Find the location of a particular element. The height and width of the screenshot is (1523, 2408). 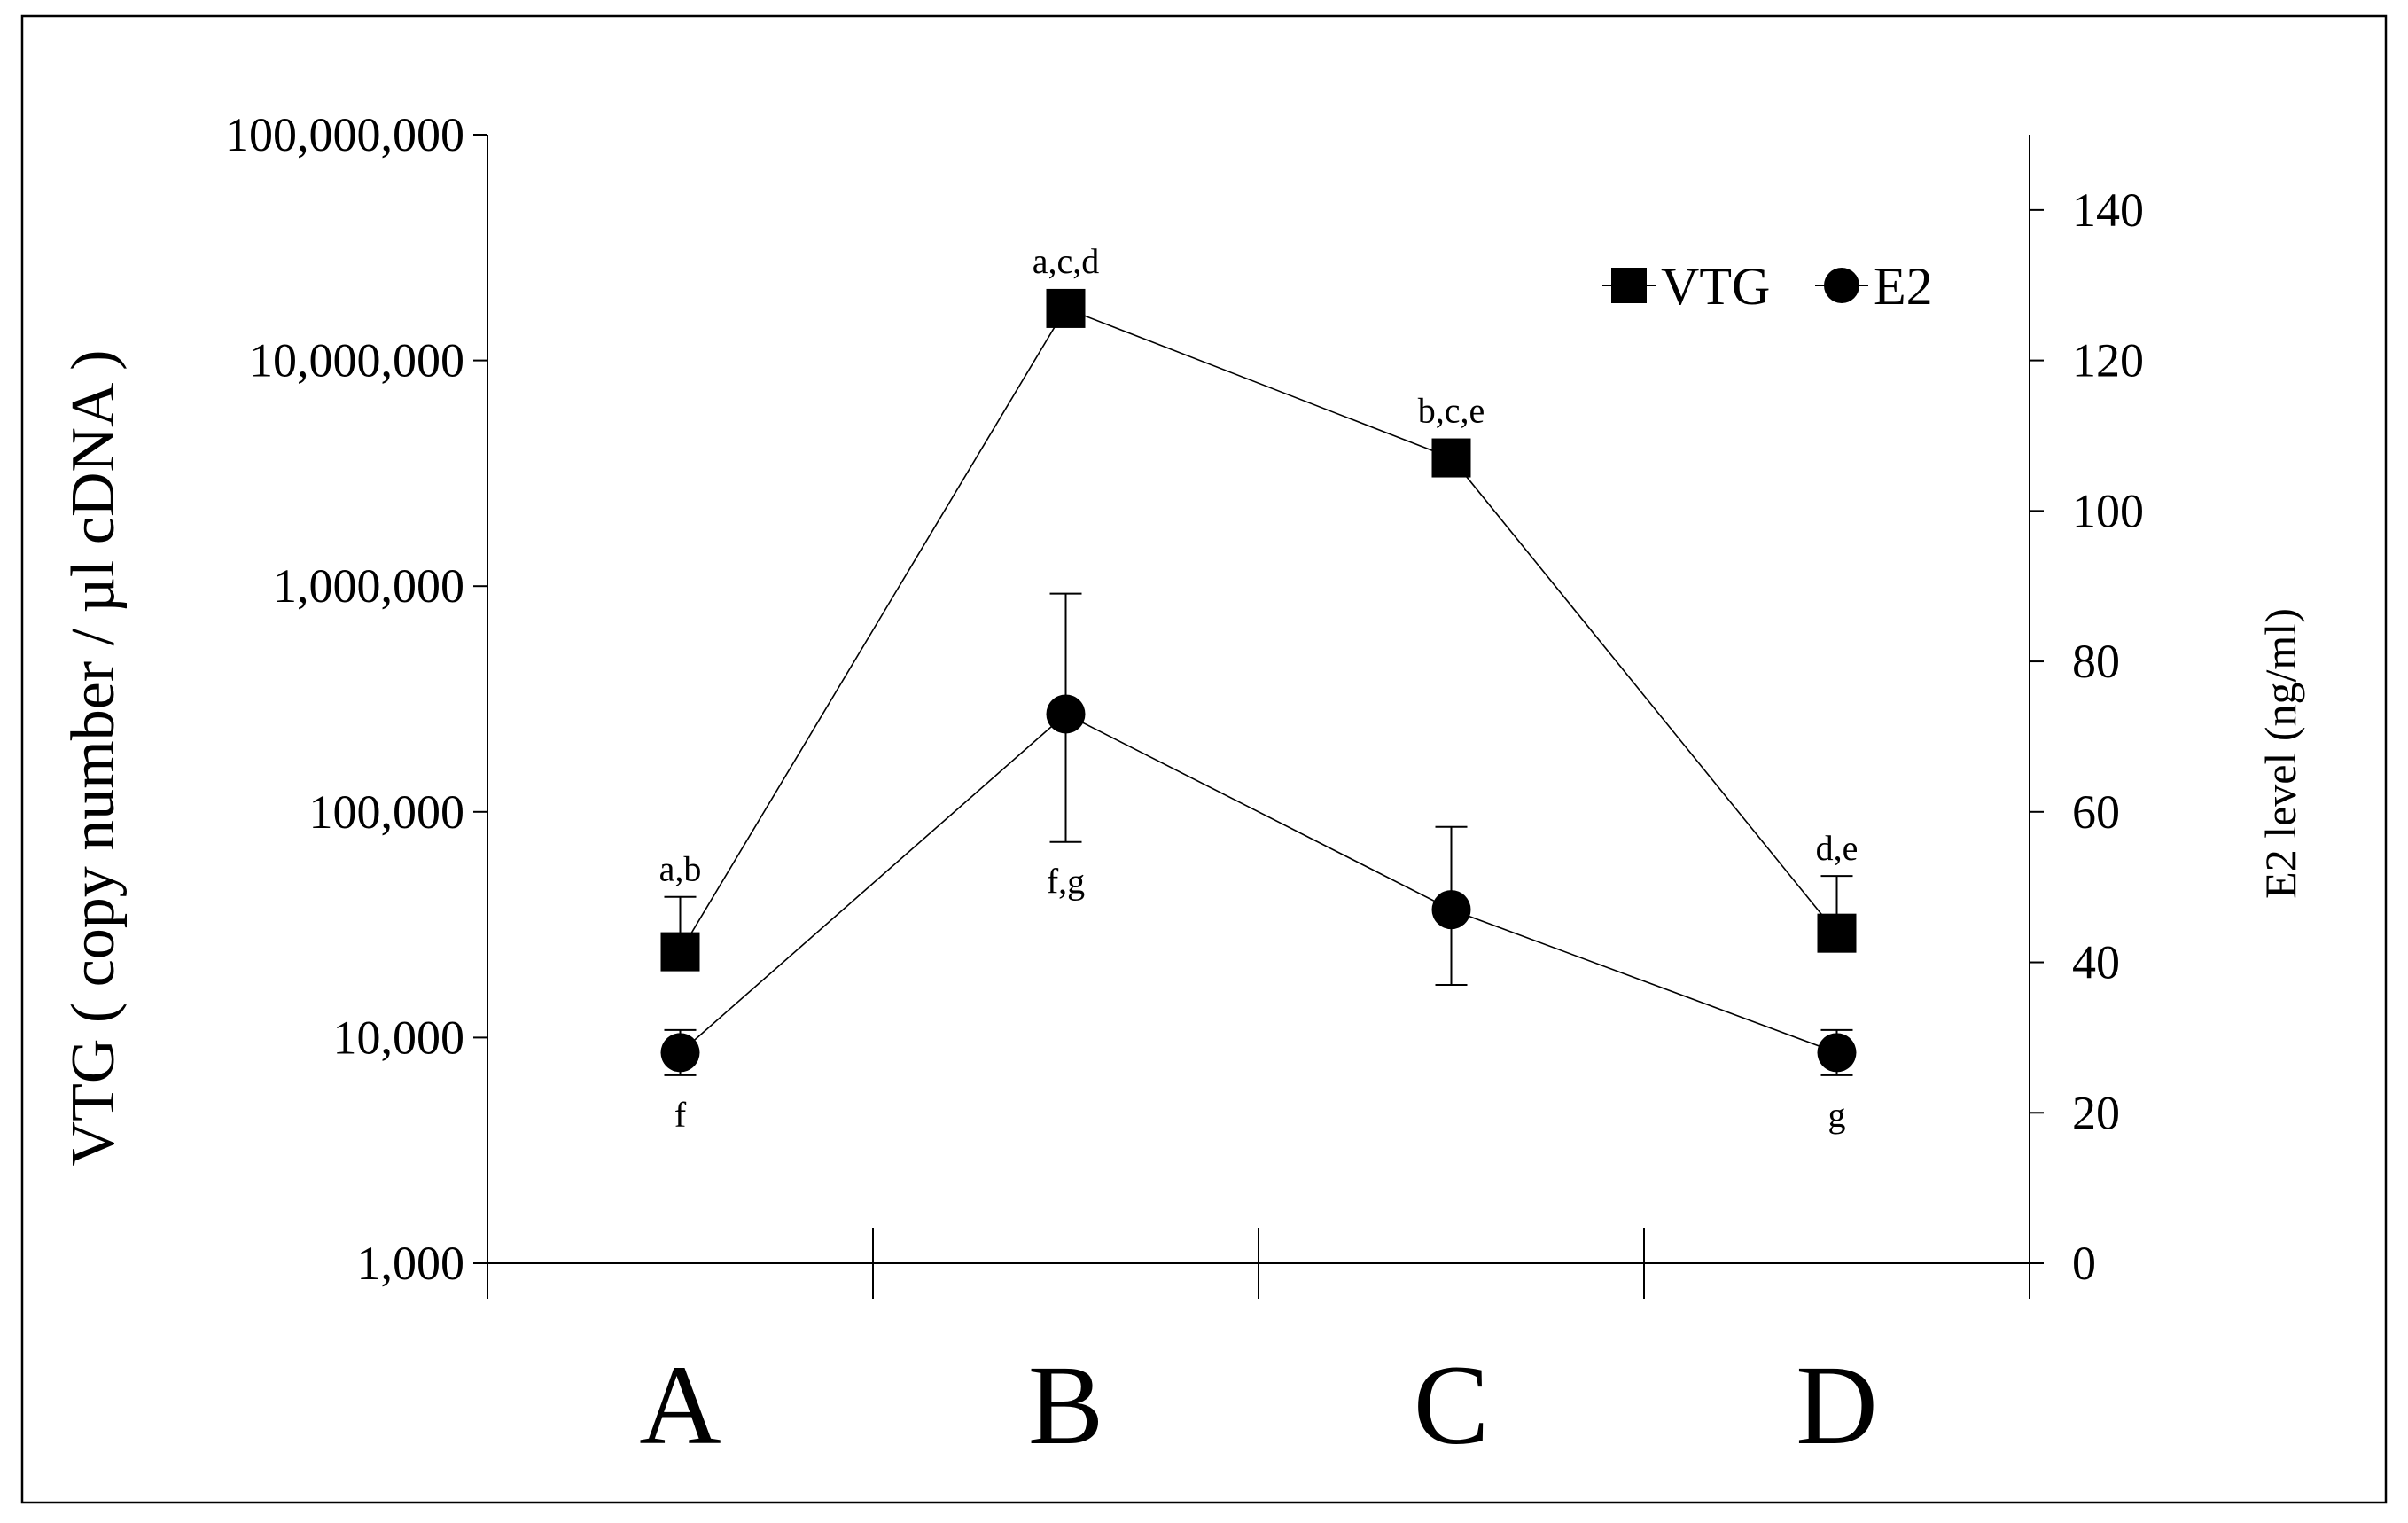

significance-label: f is located at coordinates (680, 1115).